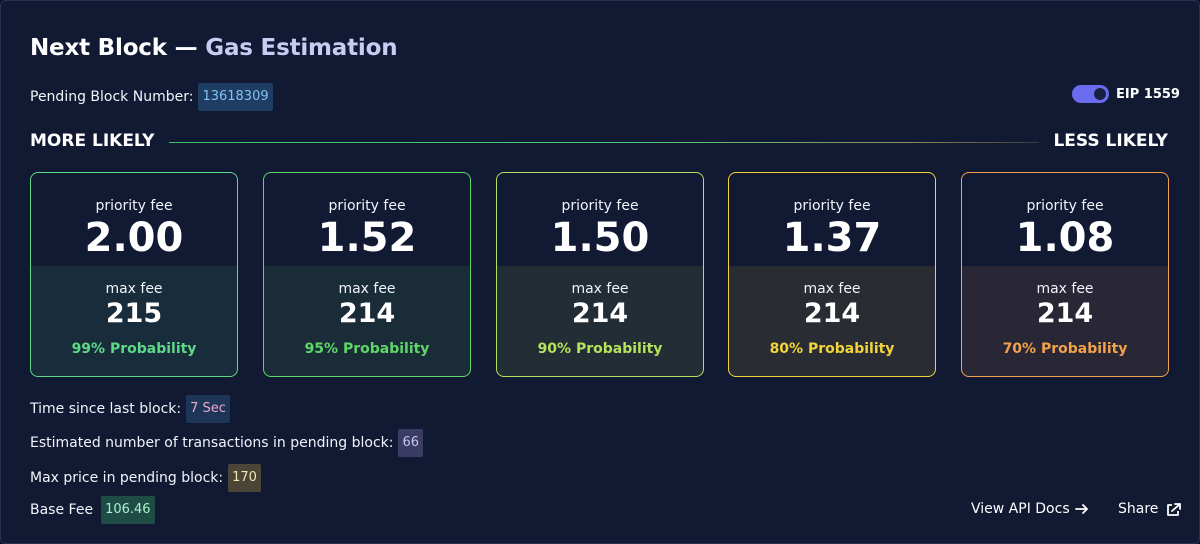 The image size is (1200, 544). I want to click on view-api-docs-link: View API Docs, so click(1030, 509).